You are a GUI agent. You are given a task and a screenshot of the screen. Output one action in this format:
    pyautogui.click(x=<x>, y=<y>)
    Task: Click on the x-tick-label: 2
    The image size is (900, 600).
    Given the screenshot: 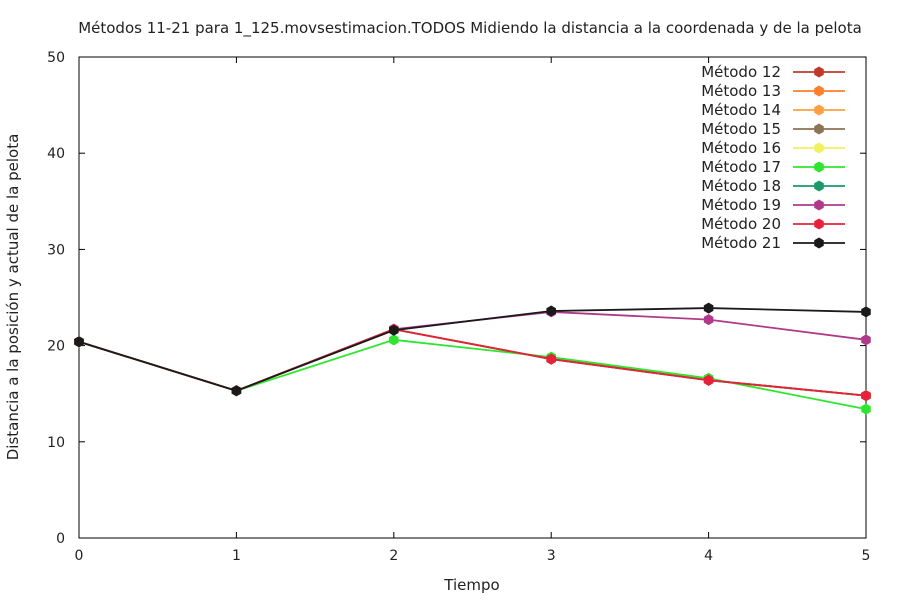 What is the action you would take?
    pyautogui.click(x=393, y=556)
    